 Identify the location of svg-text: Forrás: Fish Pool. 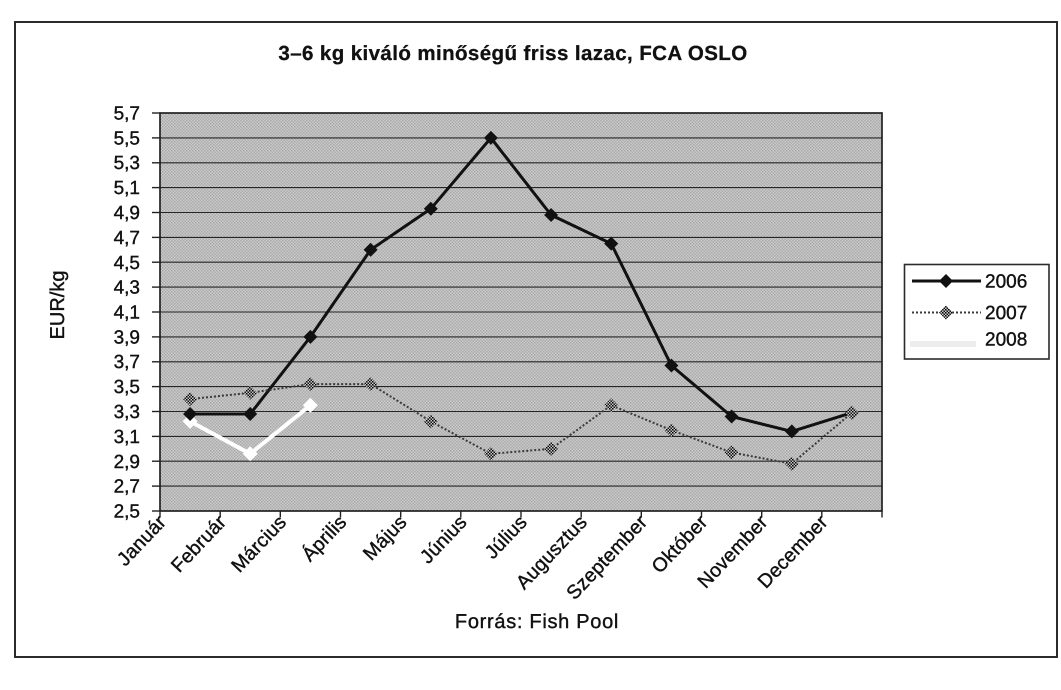
(537, 622).